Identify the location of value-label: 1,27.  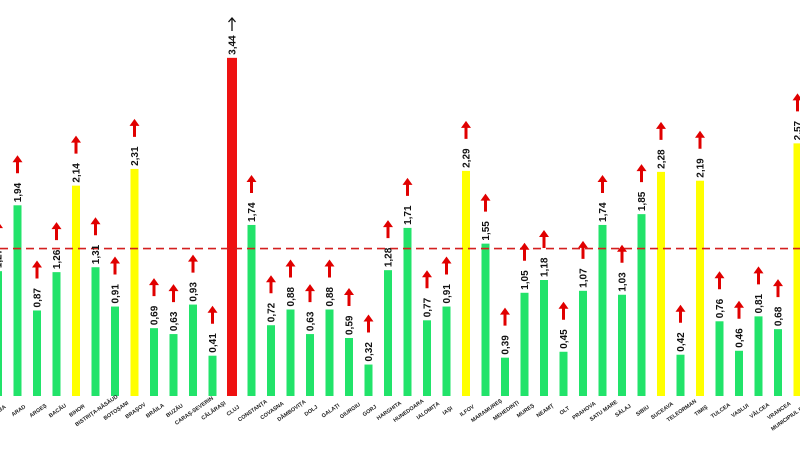
(2, 258).